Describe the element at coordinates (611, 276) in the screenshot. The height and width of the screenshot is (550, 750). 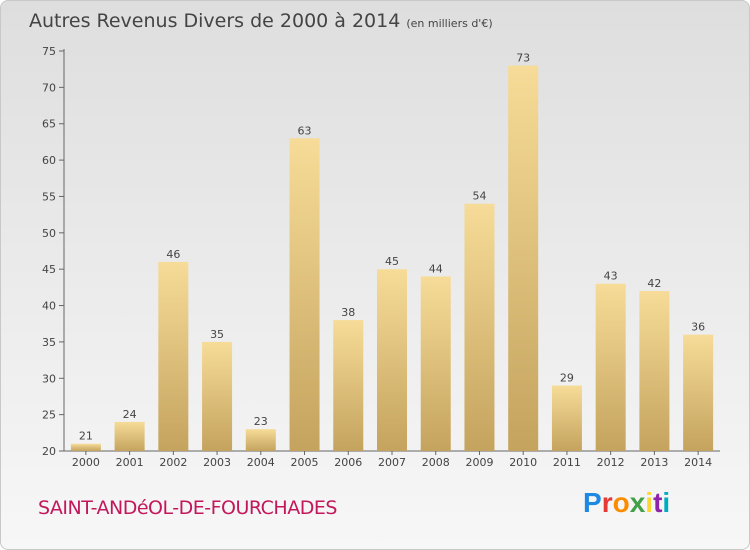
I see `data-label: 43` at that location.